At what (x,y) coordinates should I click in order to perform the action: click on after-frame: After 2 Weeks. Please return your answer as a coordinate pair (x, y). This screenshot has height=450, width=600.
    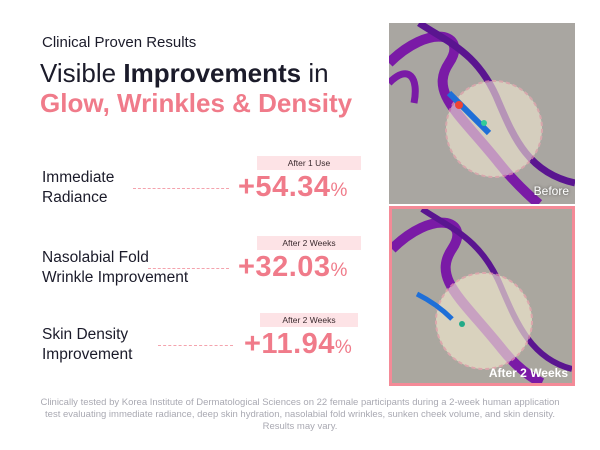
    Looking at the image, I should click on (482, 296).